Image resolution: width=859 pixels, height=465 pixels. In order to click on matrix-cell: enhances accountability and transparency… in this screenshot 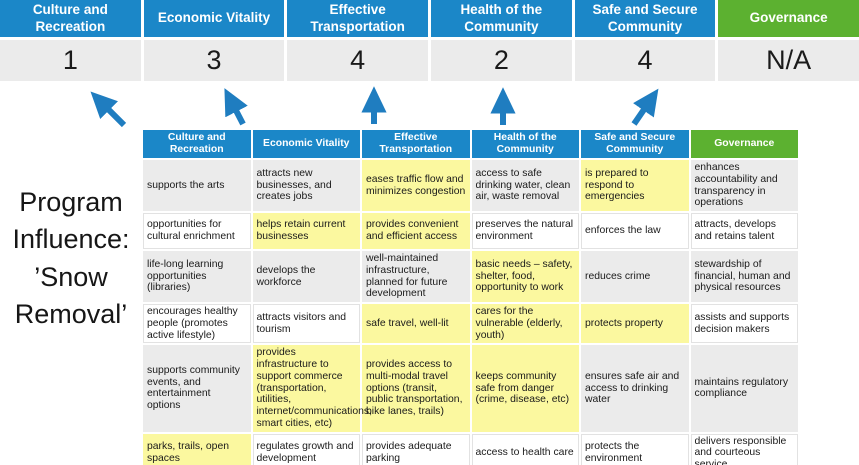, I will do `click(744, 185)`.